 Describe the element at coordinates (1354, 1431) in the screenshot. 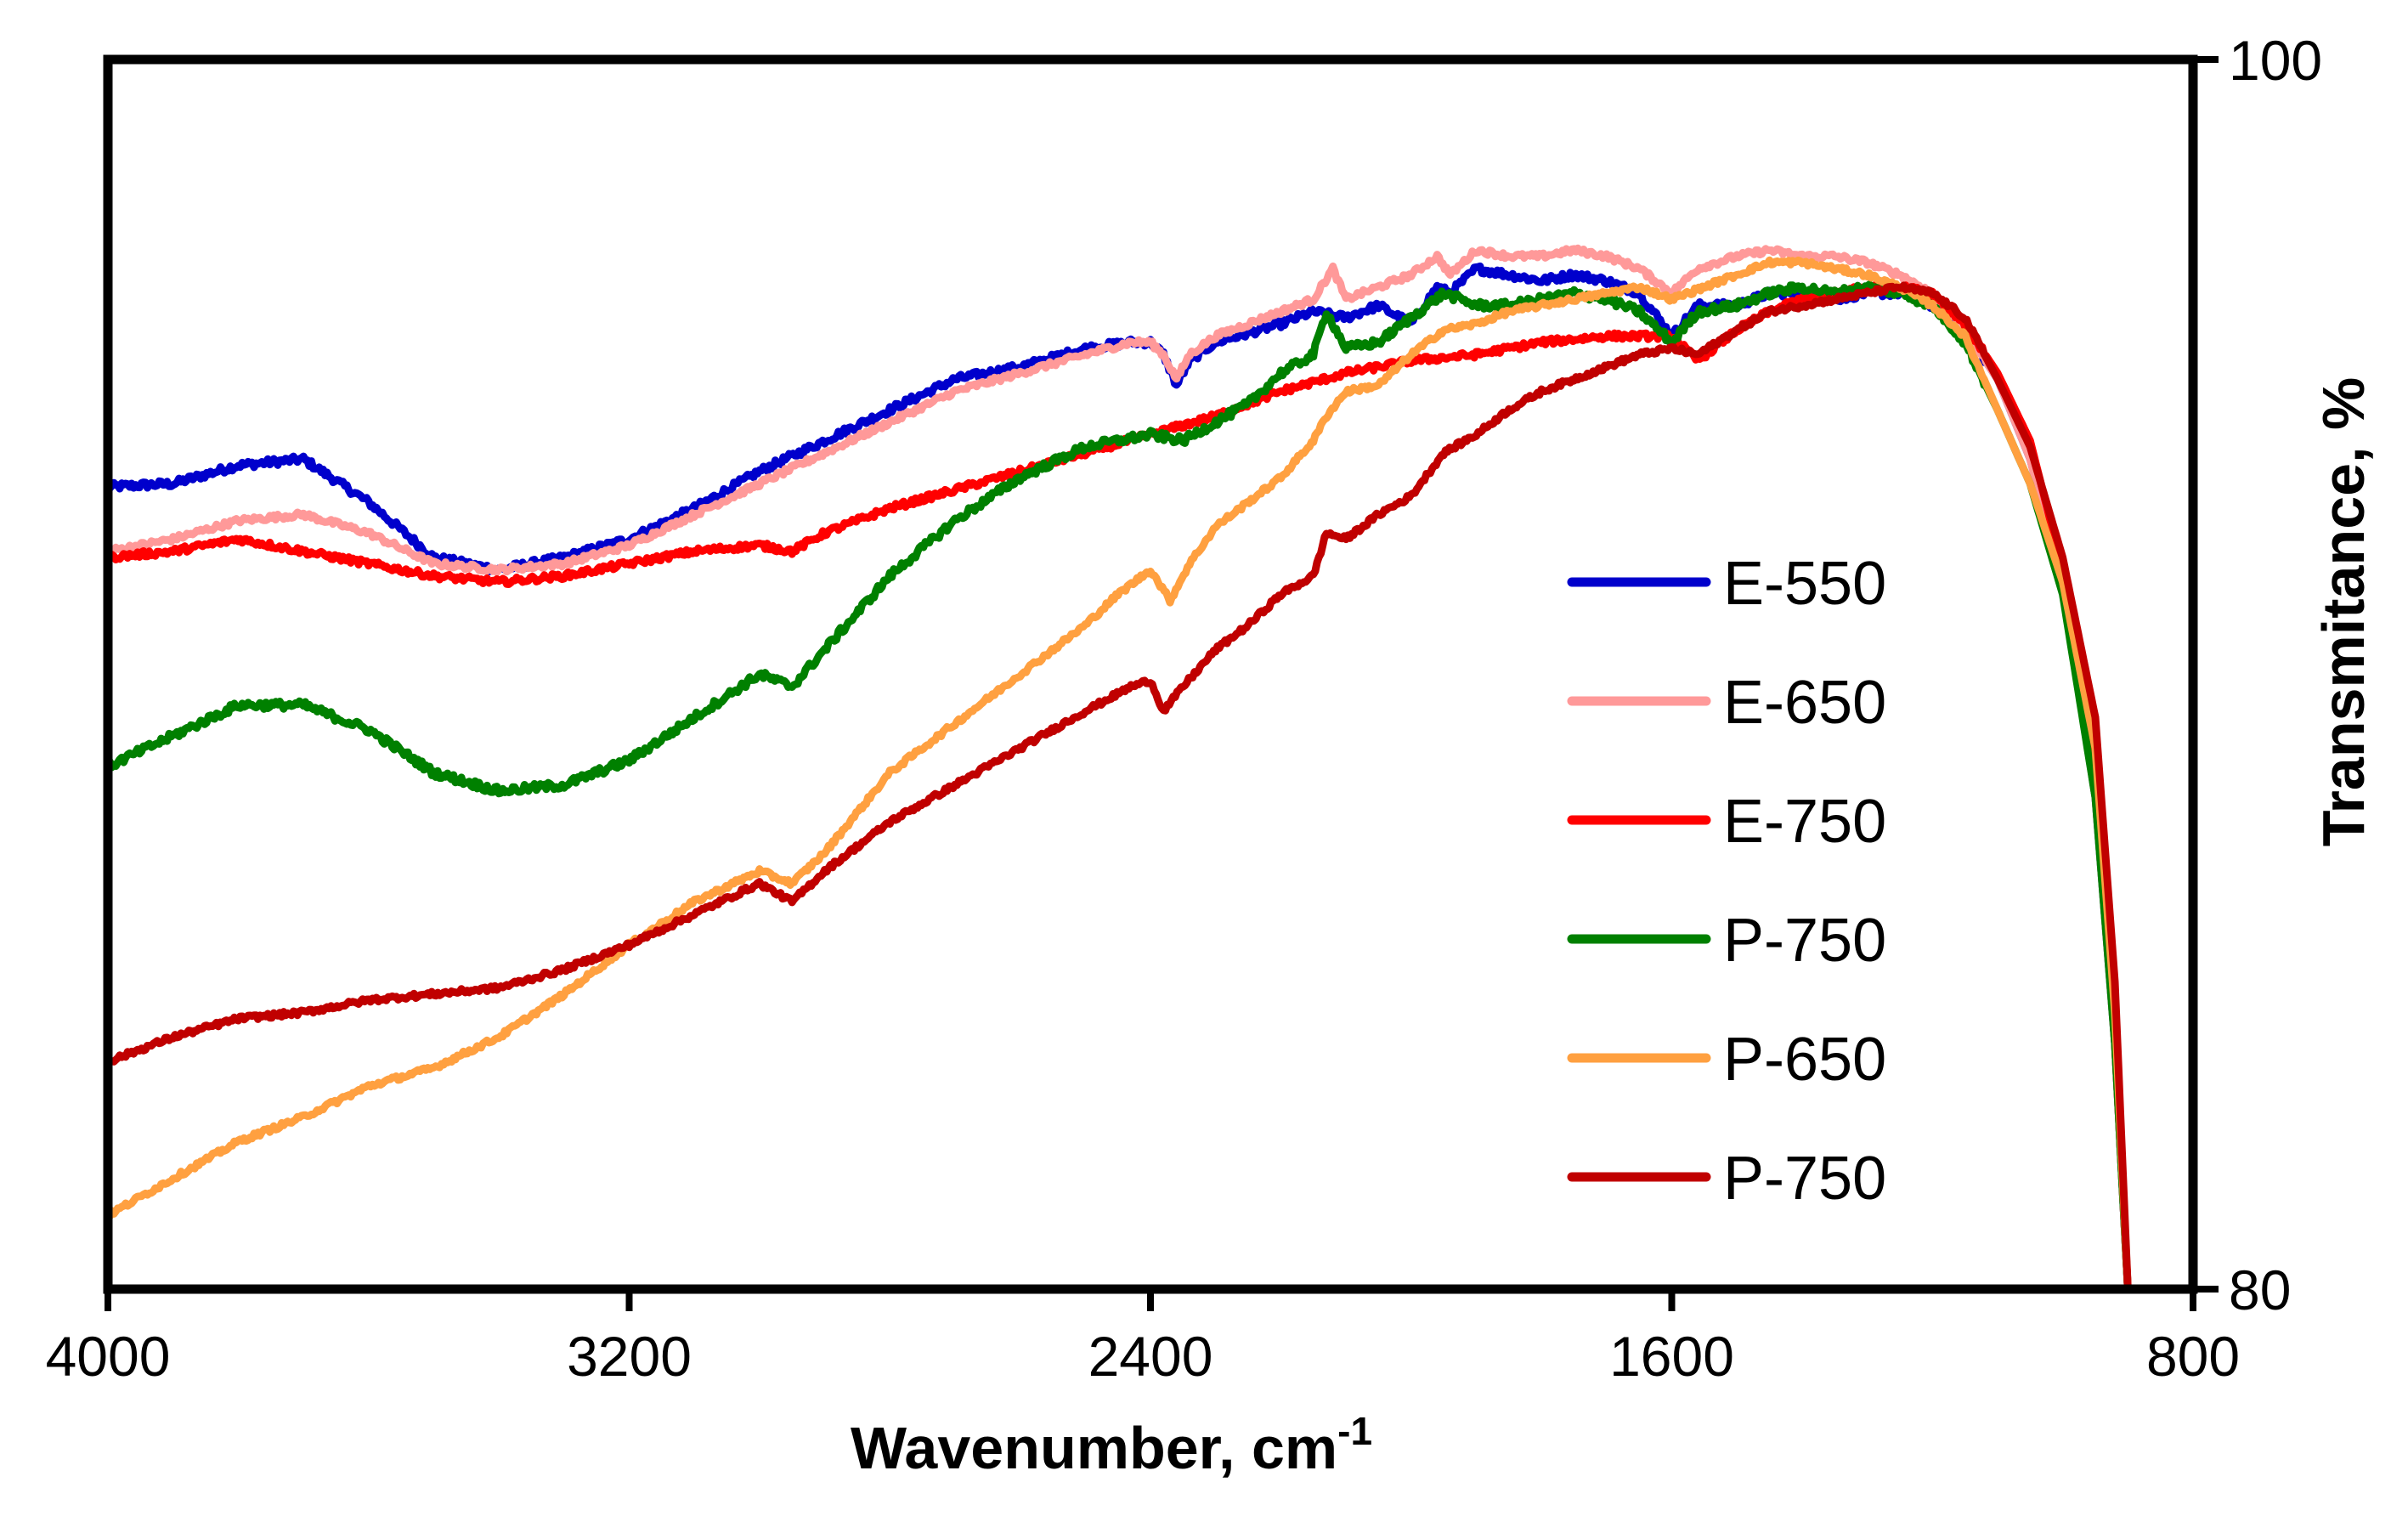

I see `x-axis-title-superscript: -1` at that location.